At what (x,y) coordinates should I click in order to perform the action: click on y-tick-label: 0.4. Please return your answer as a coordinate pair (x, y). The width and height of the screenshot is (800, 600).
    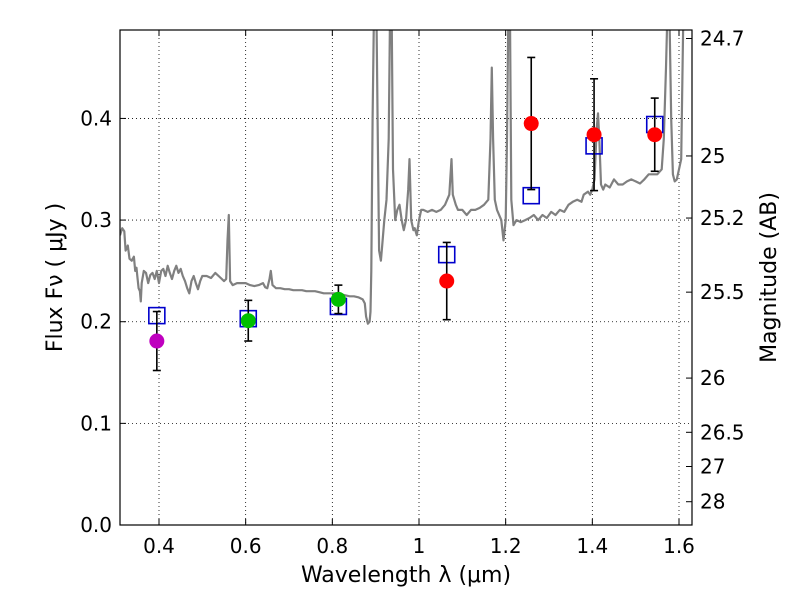
    Looking at the image, I should click on (96, 118).